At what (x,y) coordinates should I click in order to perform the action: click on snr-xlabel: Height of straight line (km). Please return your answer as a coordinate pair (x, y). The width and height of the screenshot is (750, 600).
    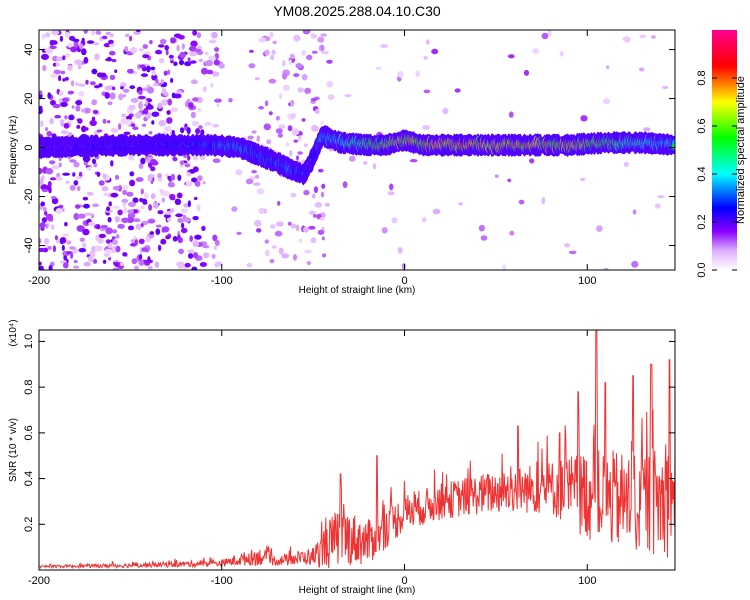
    Looking at the image, I should click on (357, 590).